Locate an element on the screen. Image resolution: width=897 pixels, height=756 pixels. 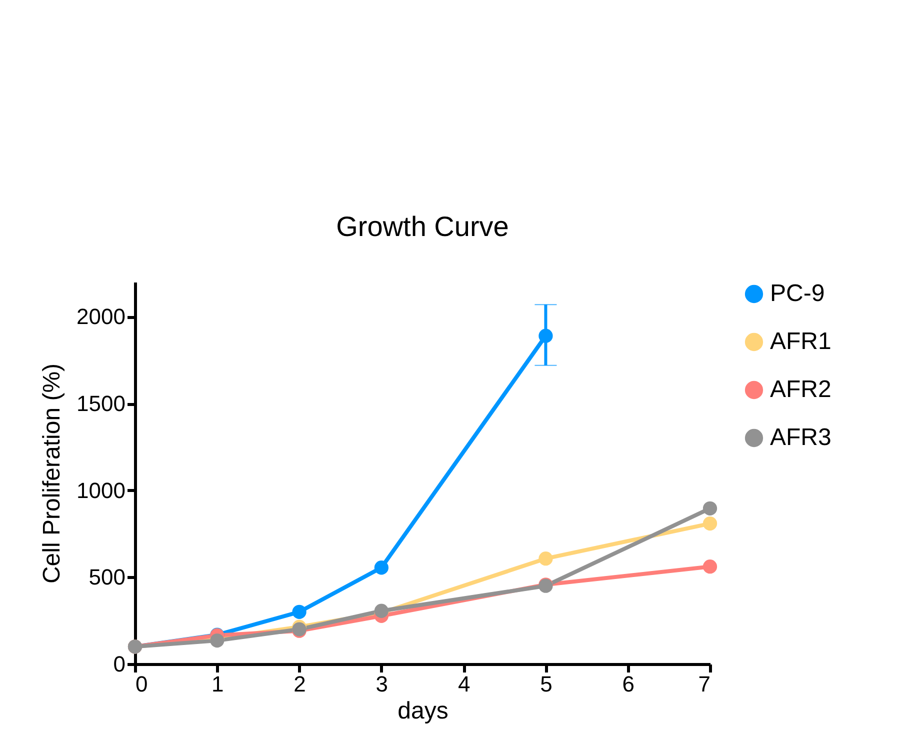
x-tick-label: 7 is located at coordinates (704, 684).